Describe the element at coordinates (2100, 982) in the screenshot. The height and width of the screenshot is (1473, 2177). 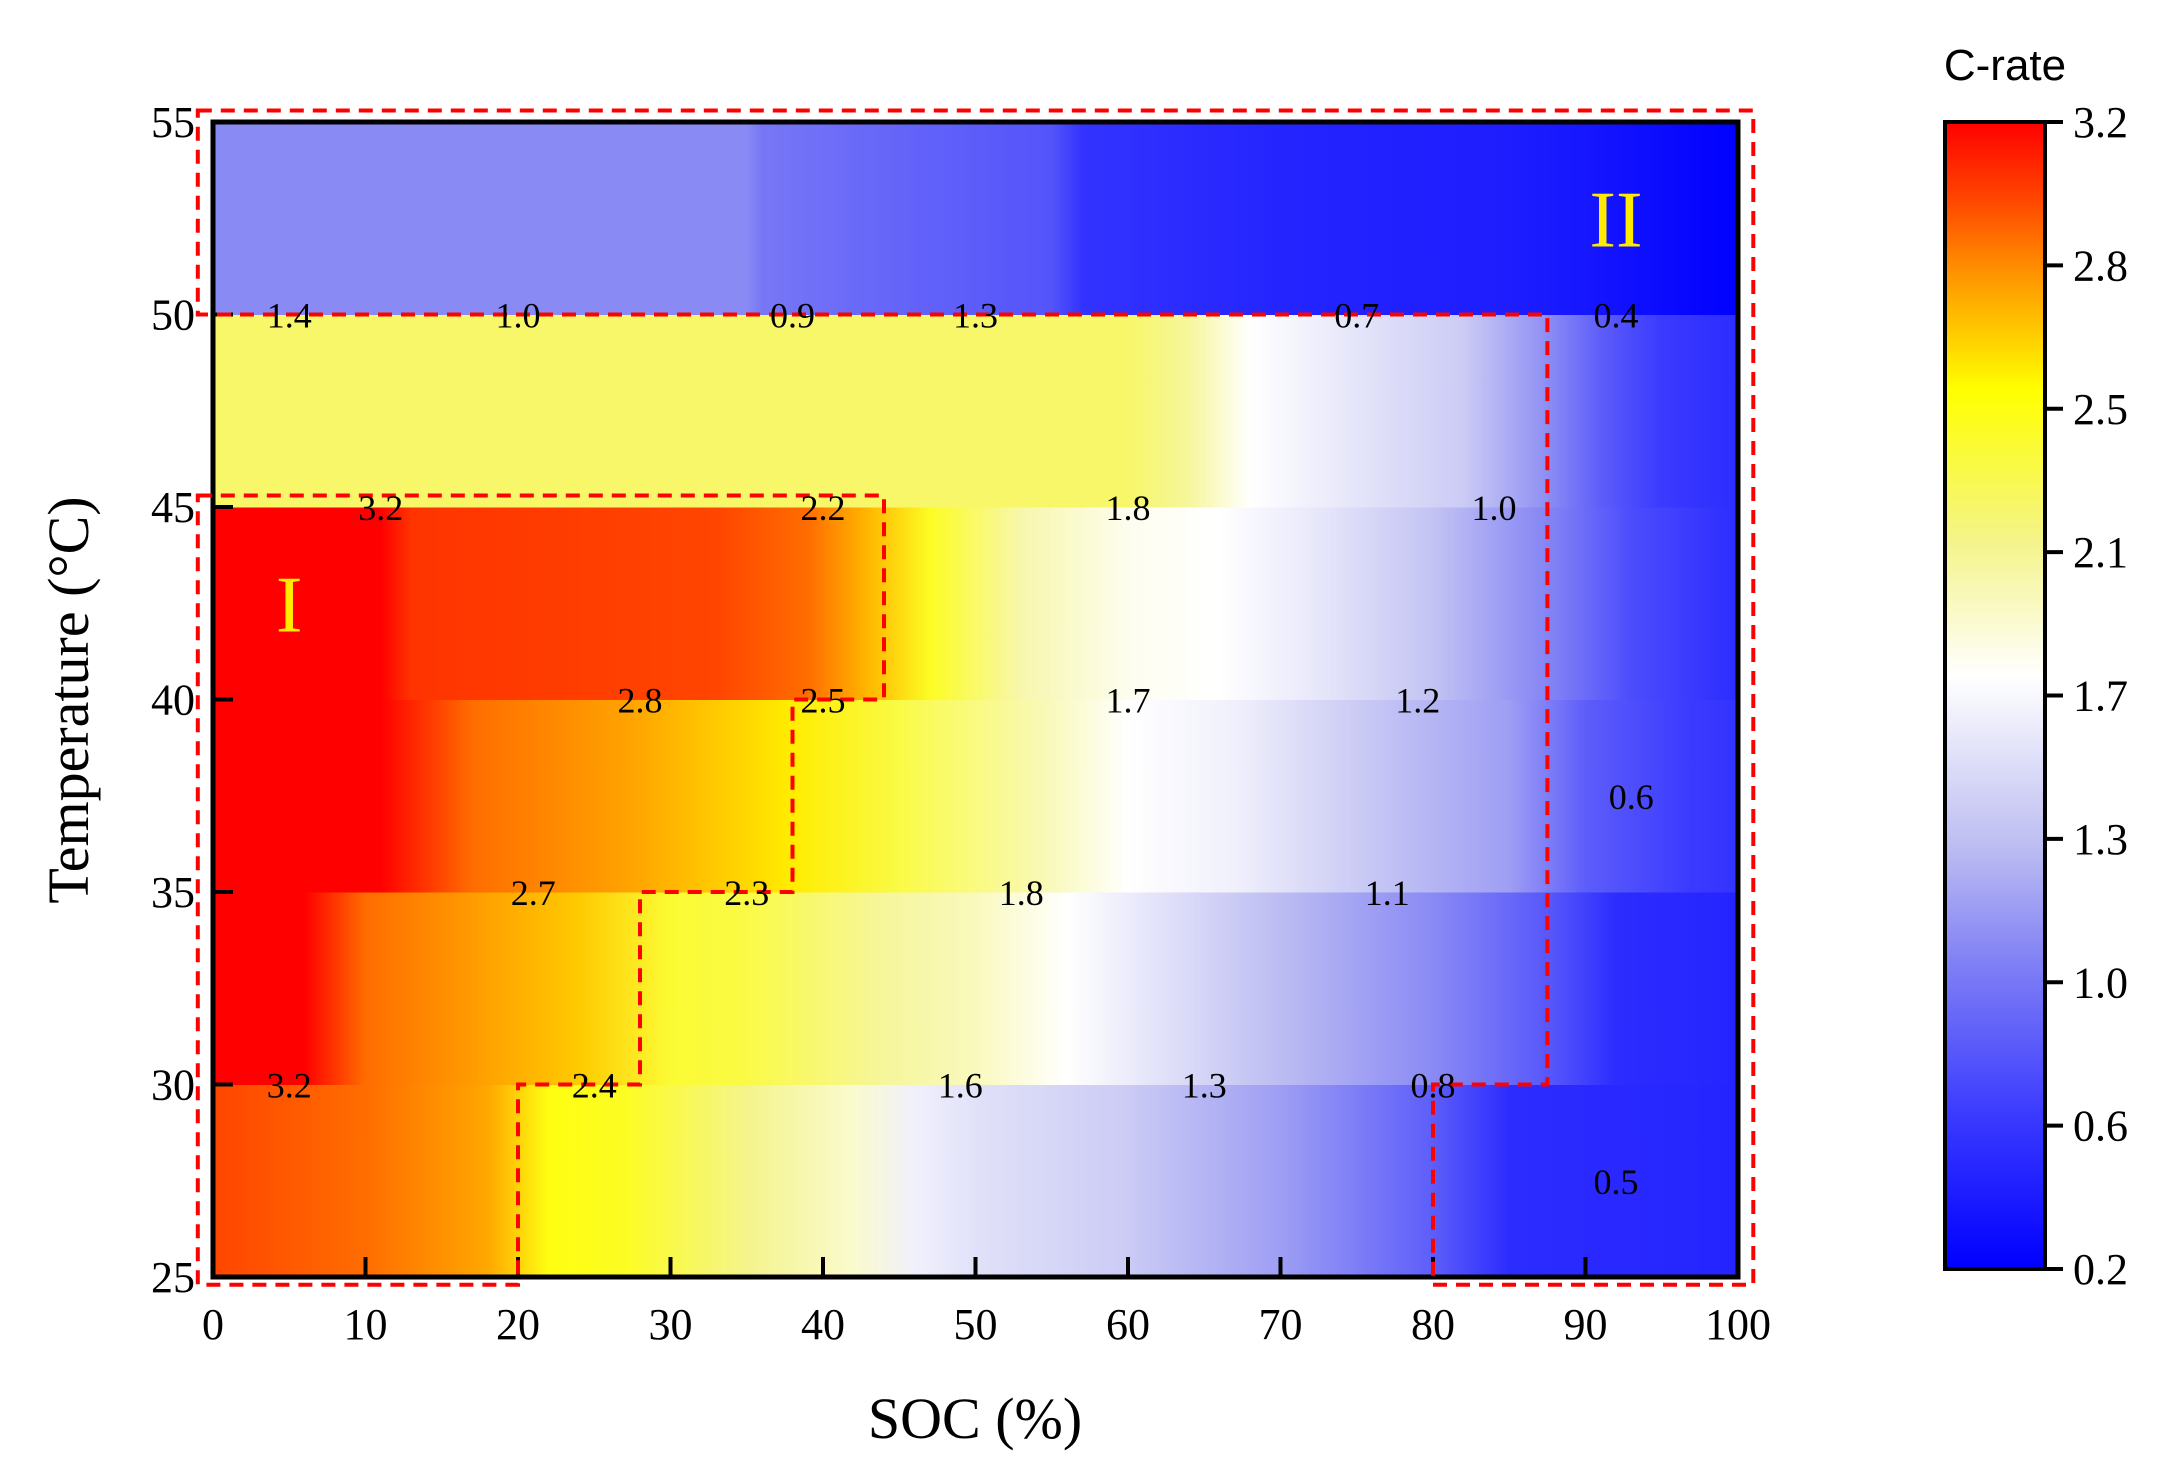
I see `colorbar-tick-label: 1.0` at that location.